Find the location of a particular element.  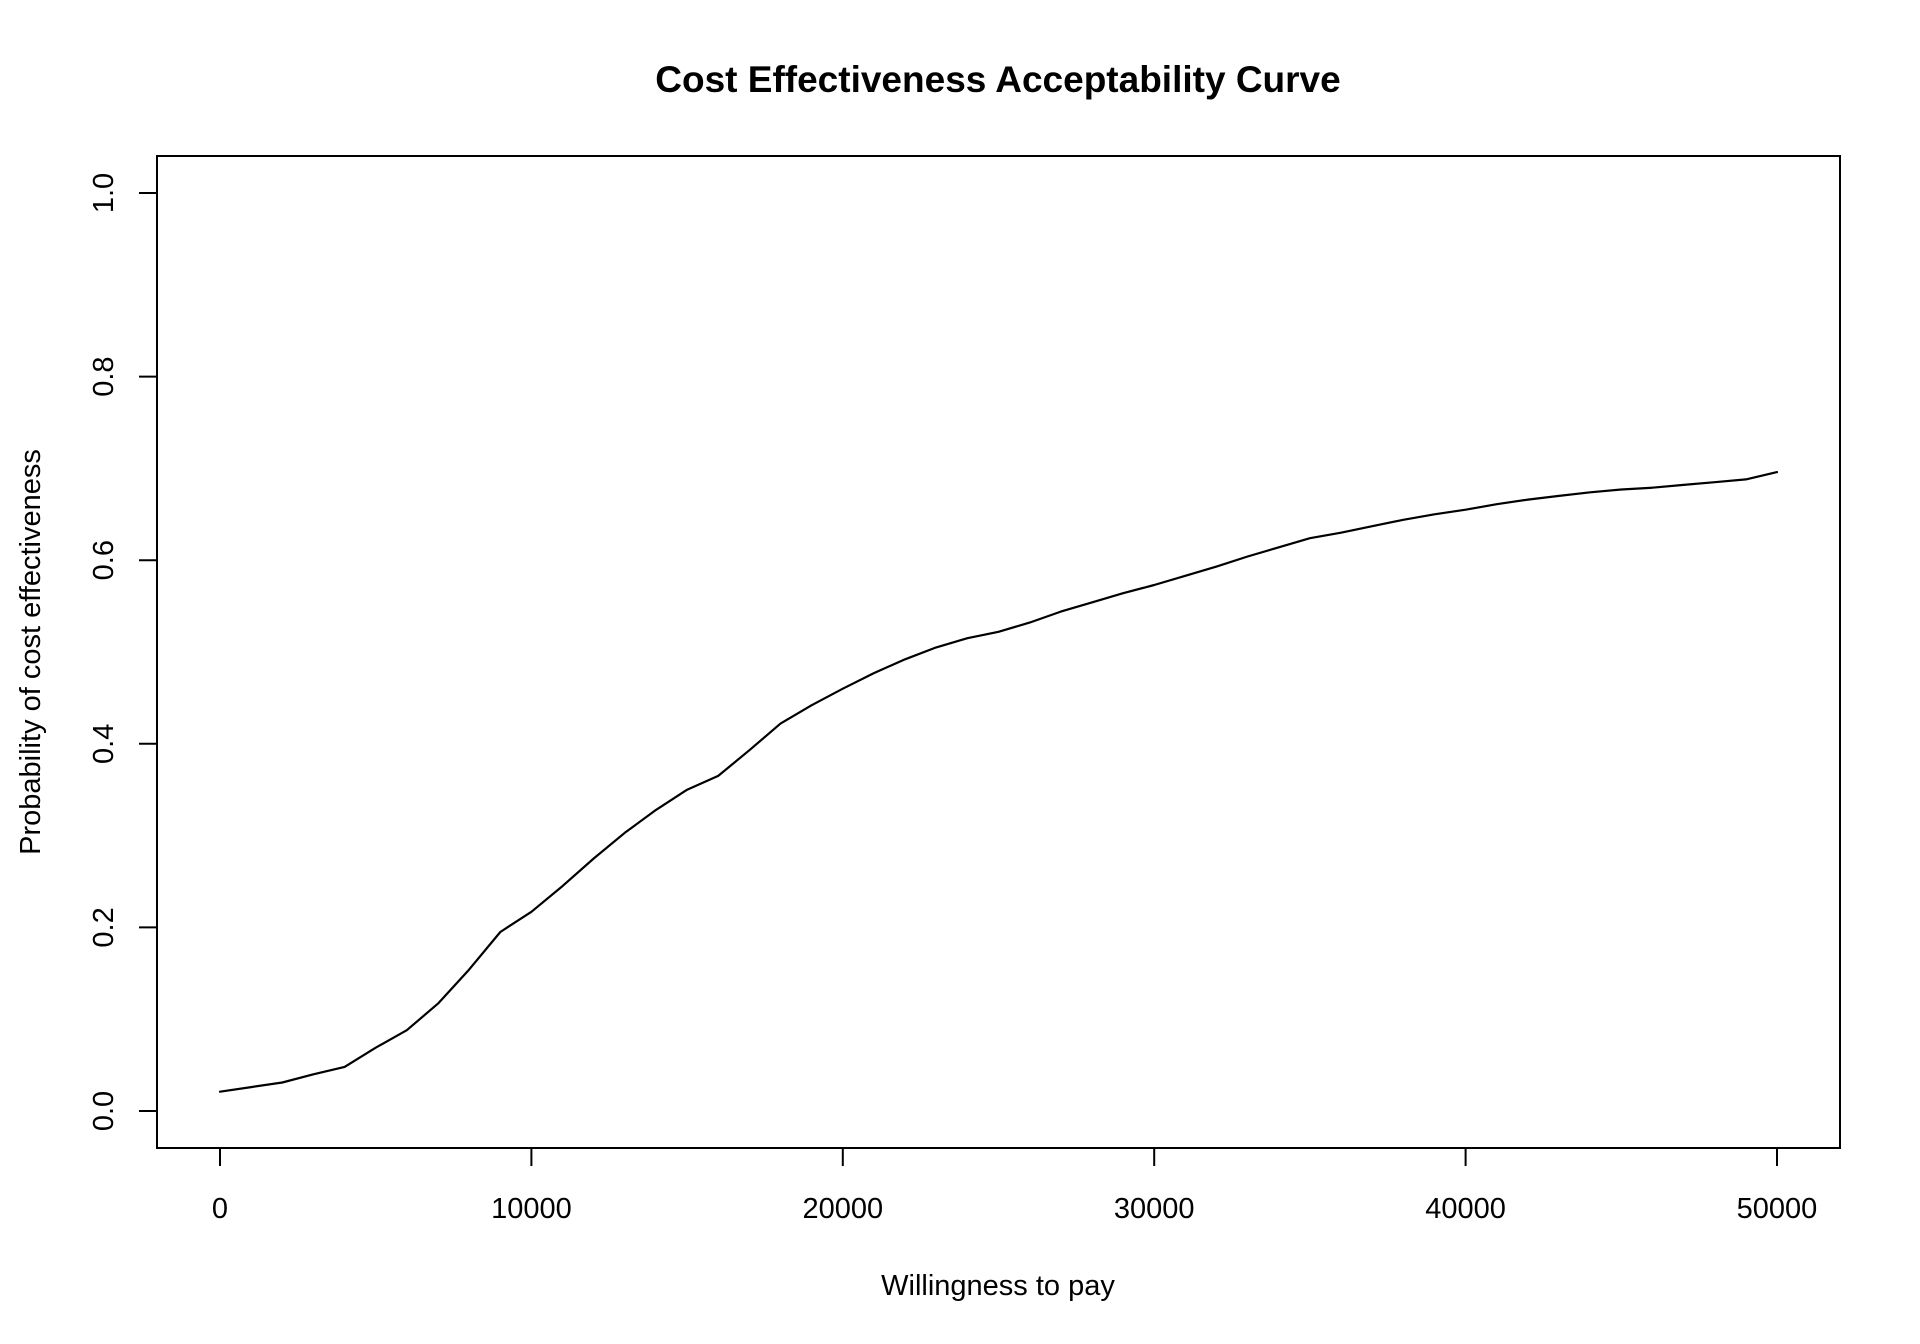

y-tick-label: 0.2 is located at coordinates (104, 927).